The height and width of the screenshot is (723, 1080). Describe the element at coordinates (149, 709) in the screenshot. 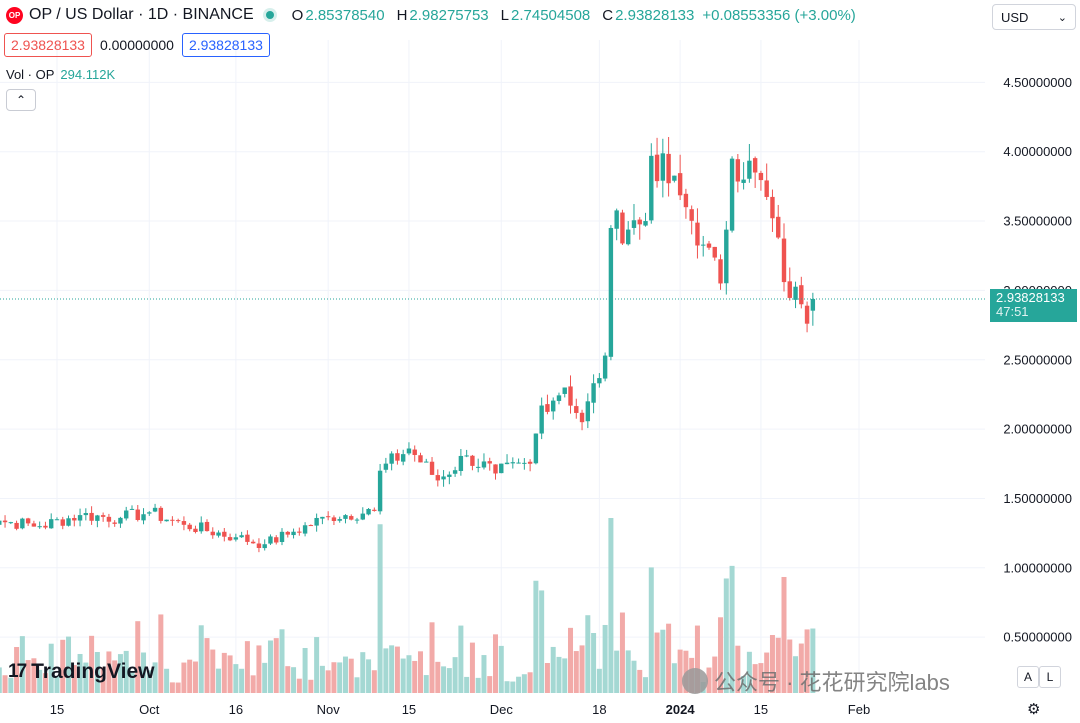

I see `x-tick-label: Oct` at that location.